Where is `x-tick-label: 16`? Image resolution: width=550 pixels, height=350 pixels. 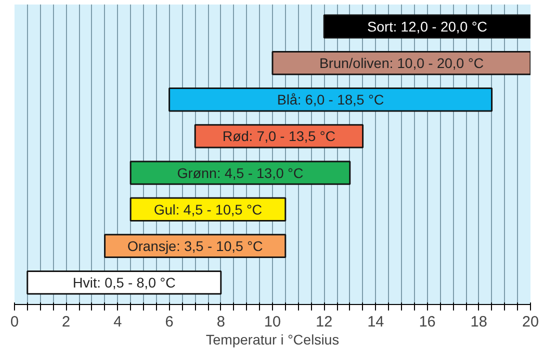
x-tick-label: 16 is located at coordinates (427, 322).